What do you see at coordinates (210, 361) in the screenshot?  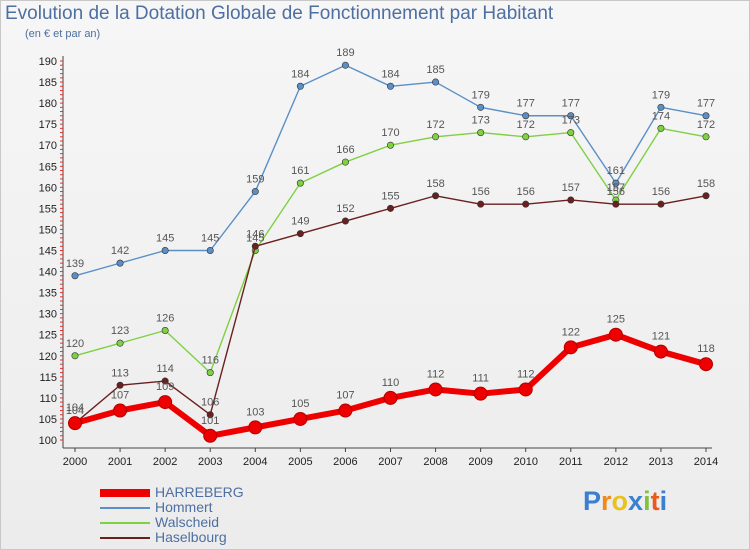 I see `data-label-walscheid: 116` at bounding box center [210, 361].